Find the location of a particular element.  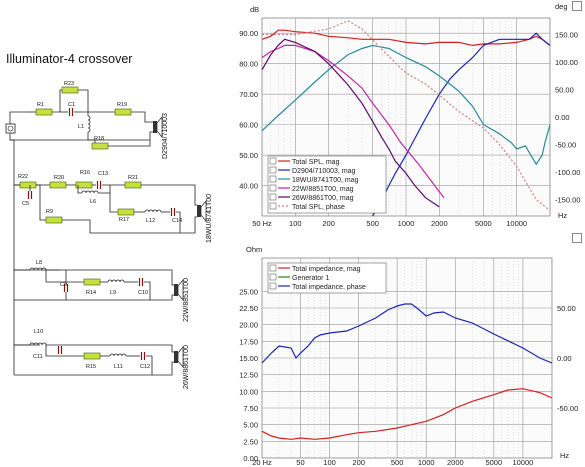

component-label: L8 is located at coordinates (39, 263).